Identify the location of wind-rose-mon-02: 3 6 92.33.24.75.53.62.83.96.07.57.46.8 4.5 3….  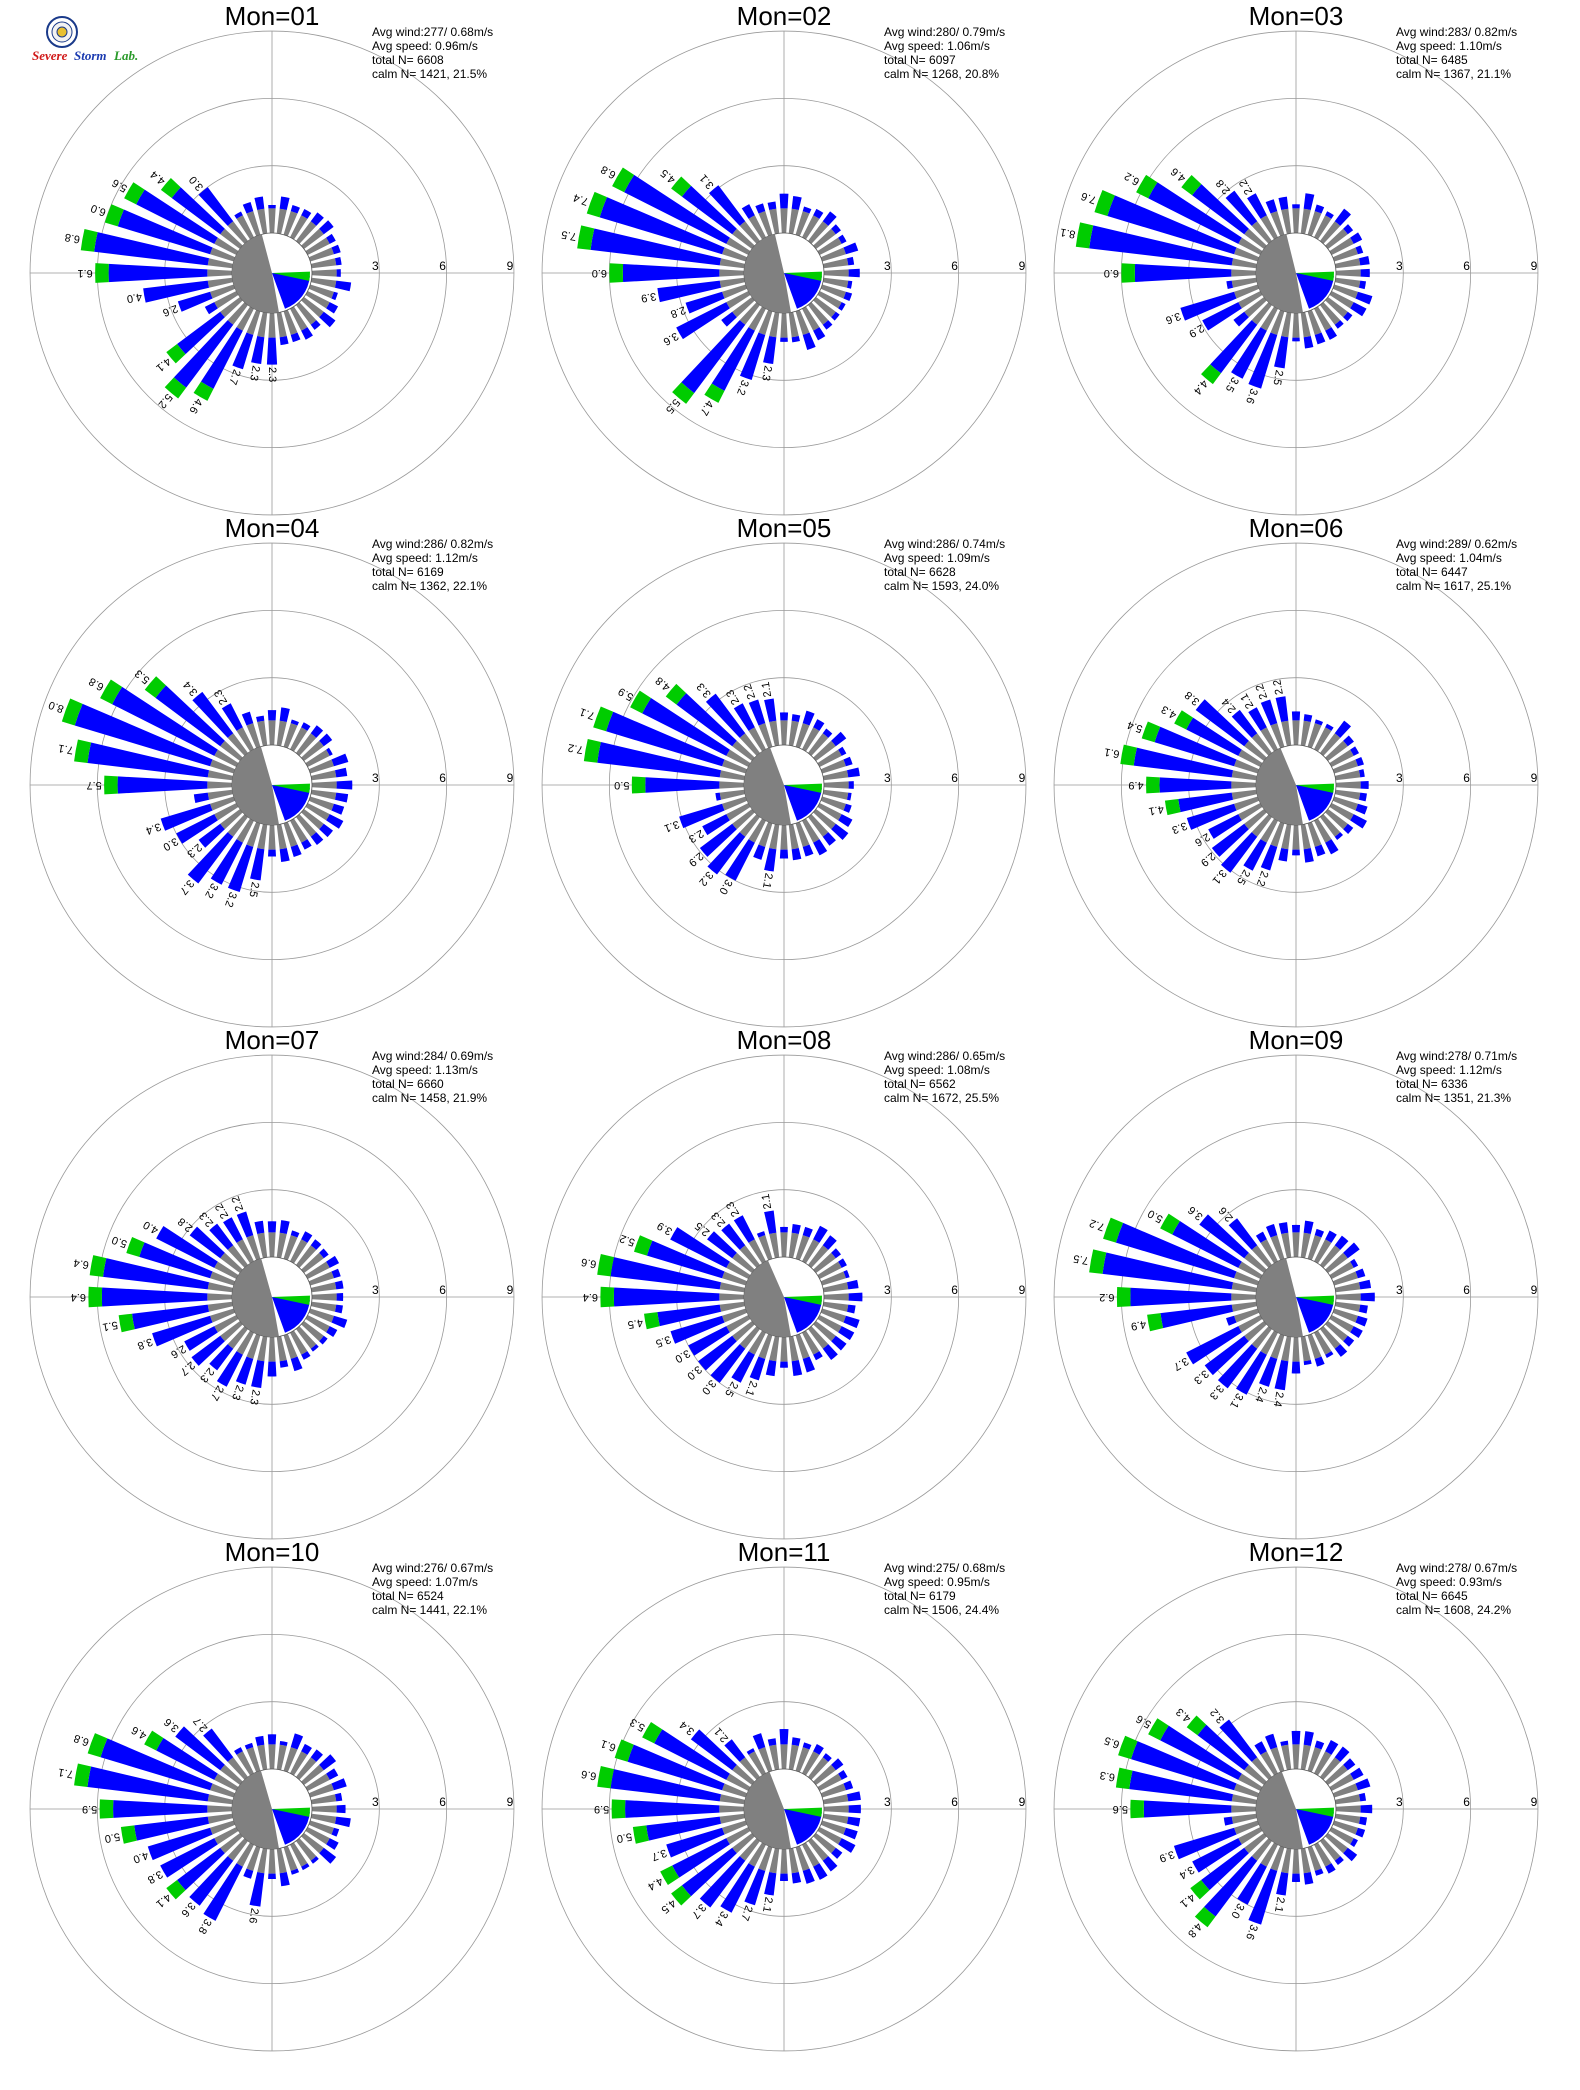
(784, 258).